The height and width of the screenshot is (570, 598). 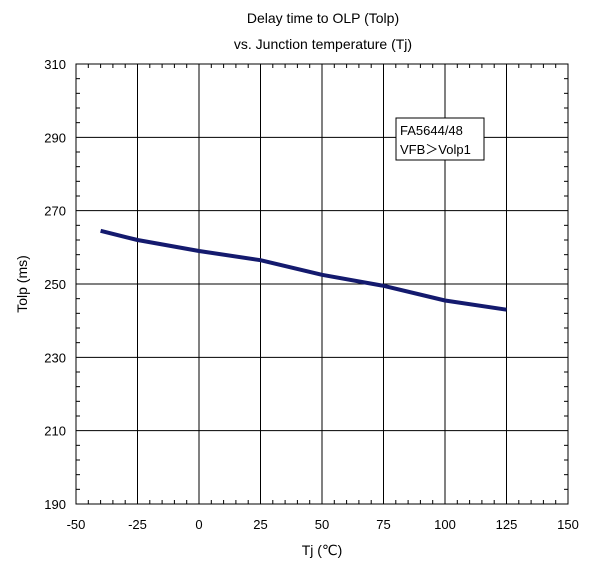 I want to click on x-tick-label: 150, so click(x=568, y=524).